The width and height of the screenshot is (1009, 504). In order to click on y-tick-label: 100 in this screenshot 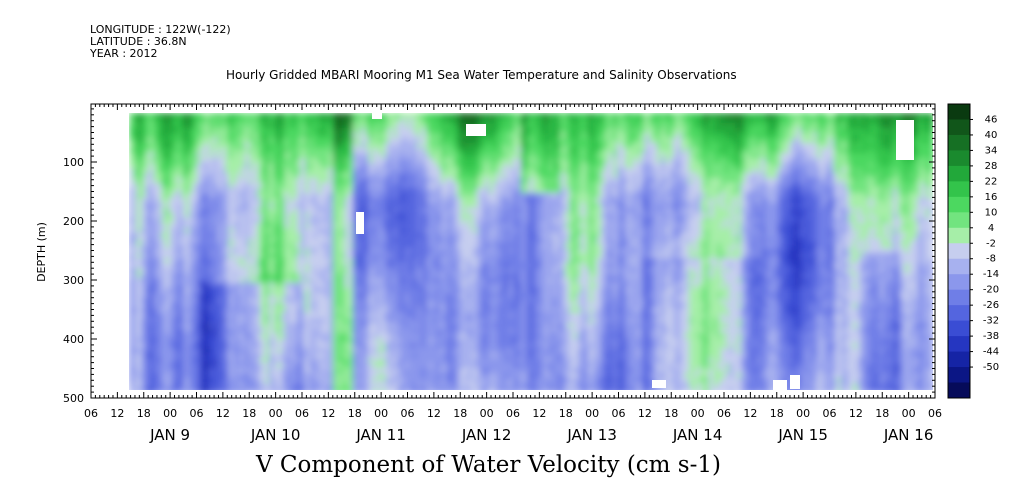, I will do `click(73, 162)`.